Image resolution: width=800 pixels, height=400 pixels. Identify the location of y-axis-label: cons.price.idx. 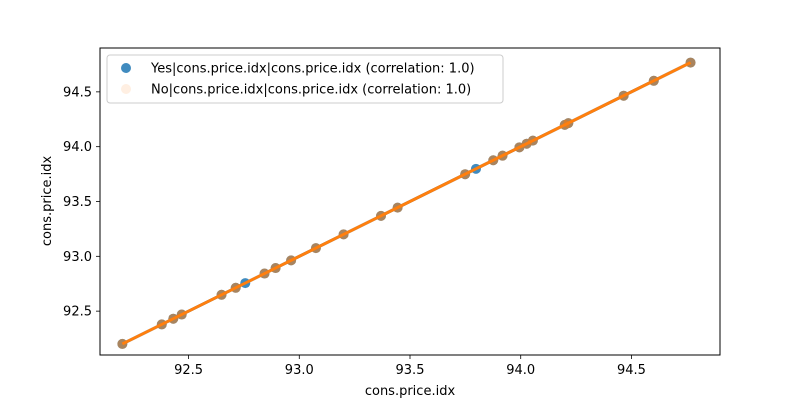
(47, 201).